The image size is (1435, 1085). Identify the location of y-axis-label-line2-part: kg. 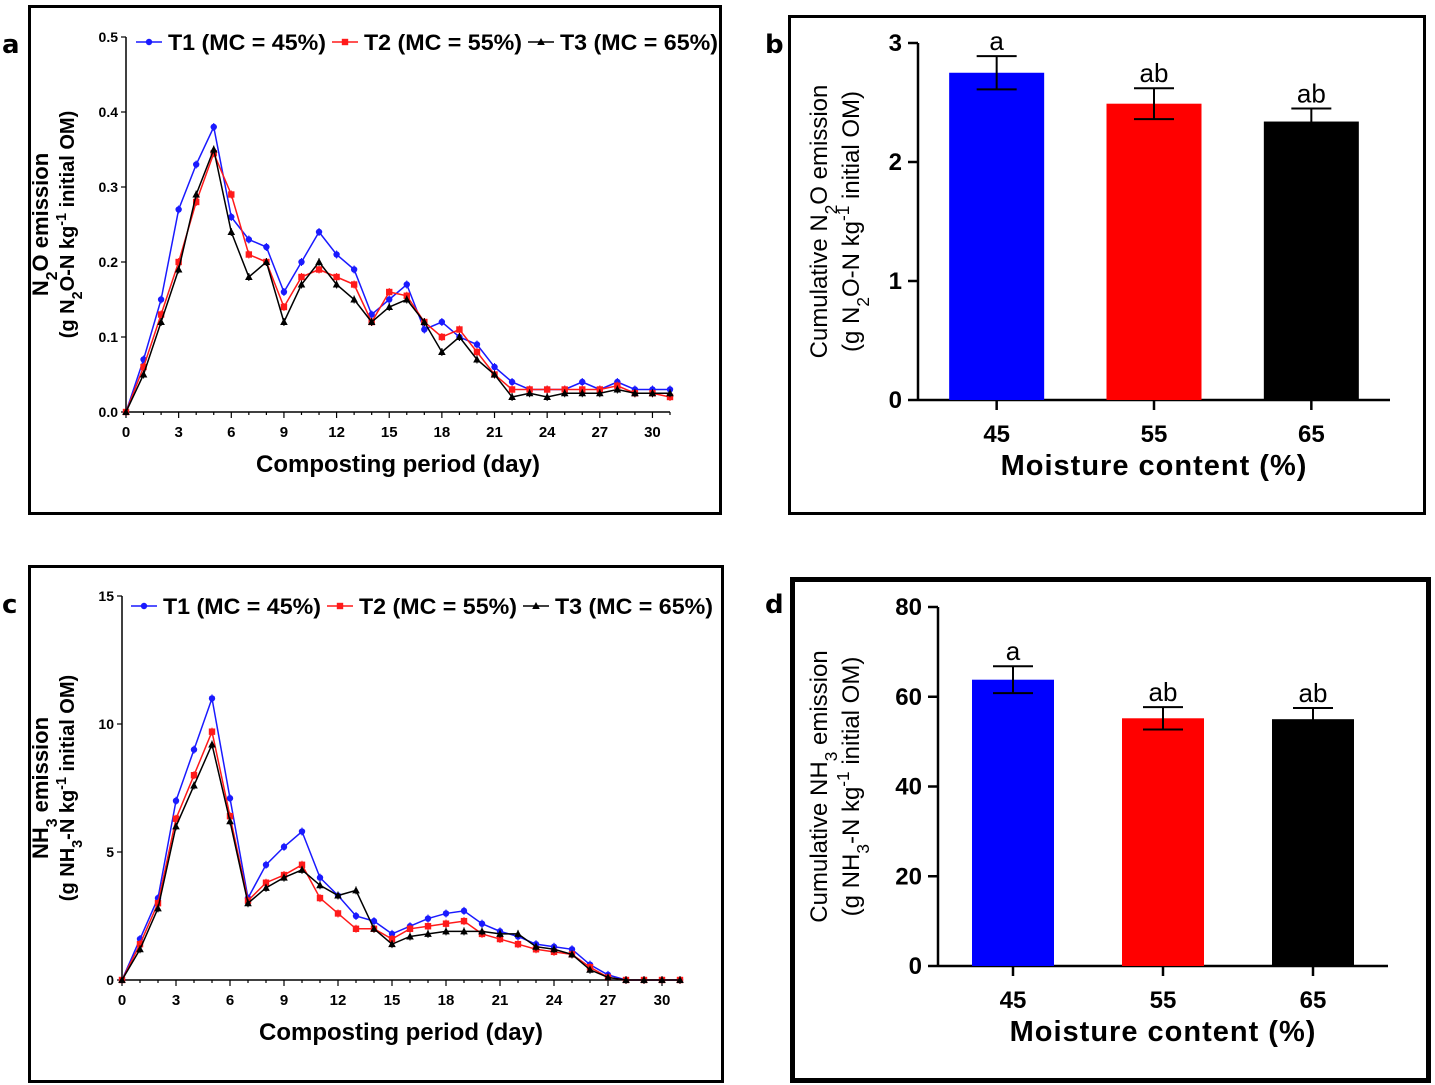
(68, 801).